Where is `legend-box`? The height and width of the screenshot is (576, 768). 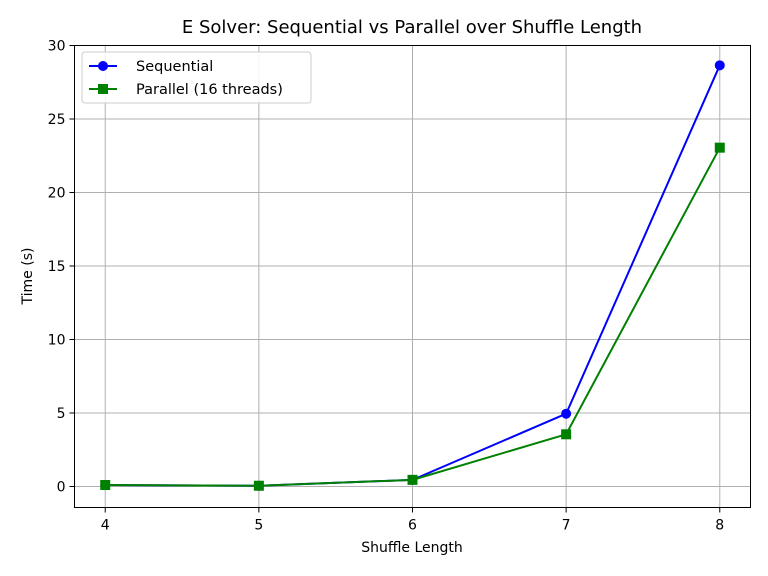
legend-box is located at coordinates (196, 77).